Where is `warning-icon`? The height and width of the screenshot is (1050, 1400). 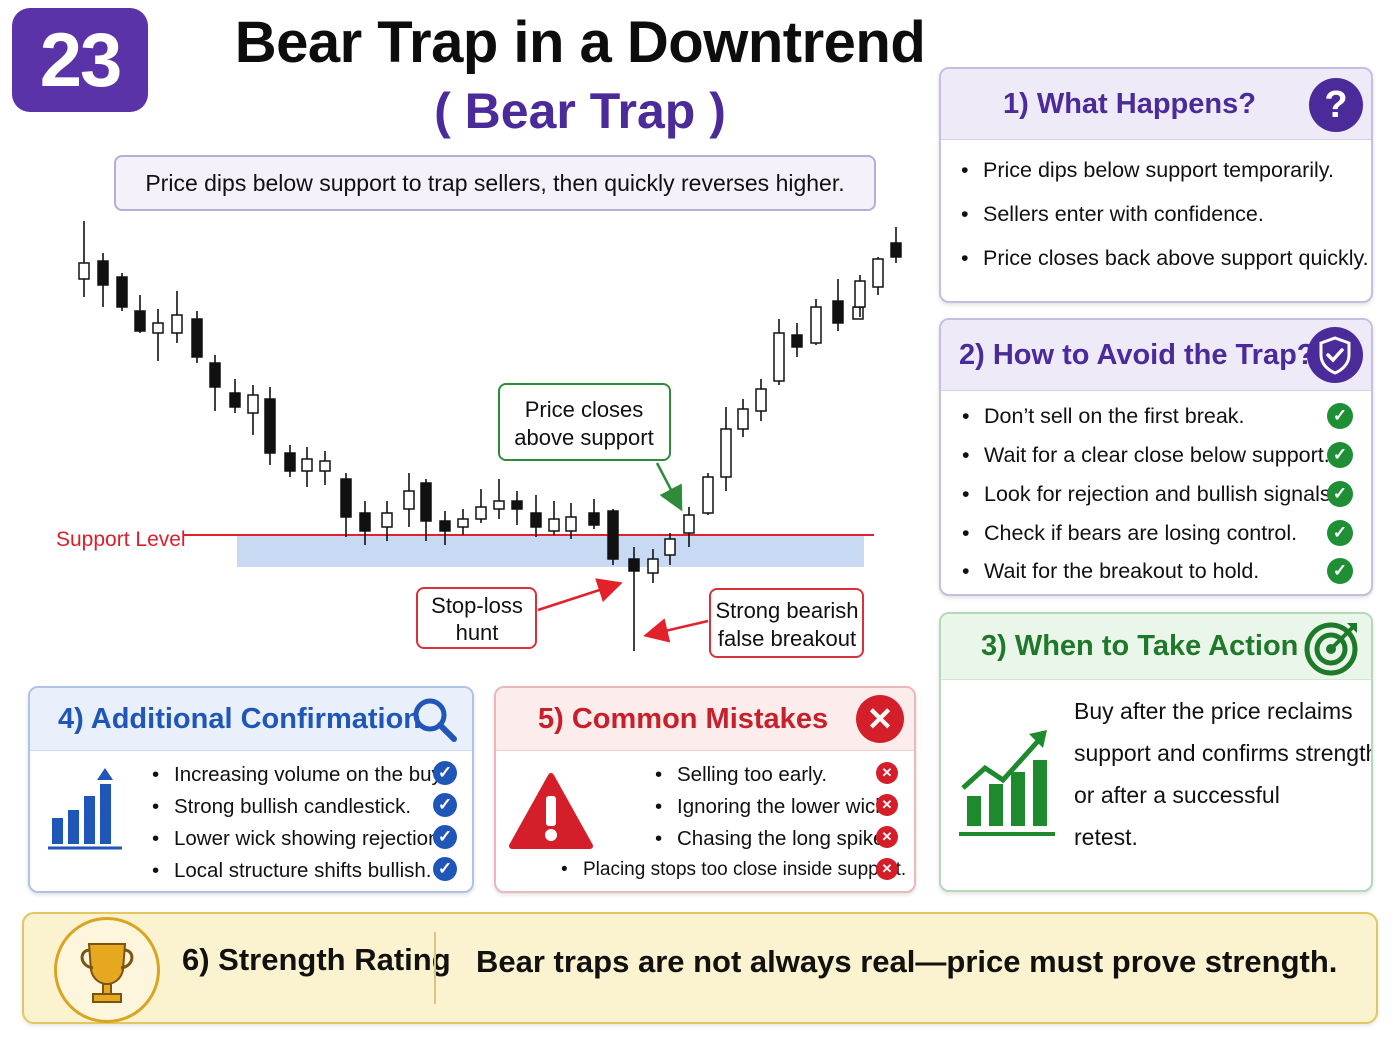 warning-icon is located at coordinates (551, 811).